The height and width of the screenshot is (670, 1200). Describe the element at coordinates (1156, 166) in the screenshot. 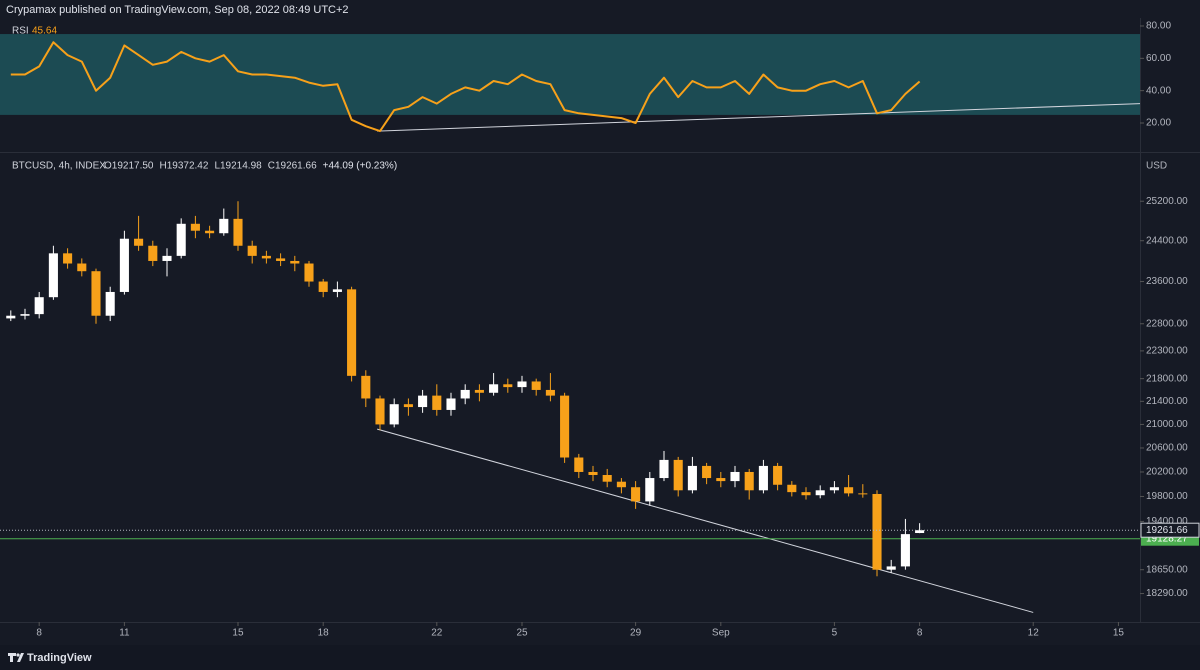

I see `unit-label: USD` at that location.